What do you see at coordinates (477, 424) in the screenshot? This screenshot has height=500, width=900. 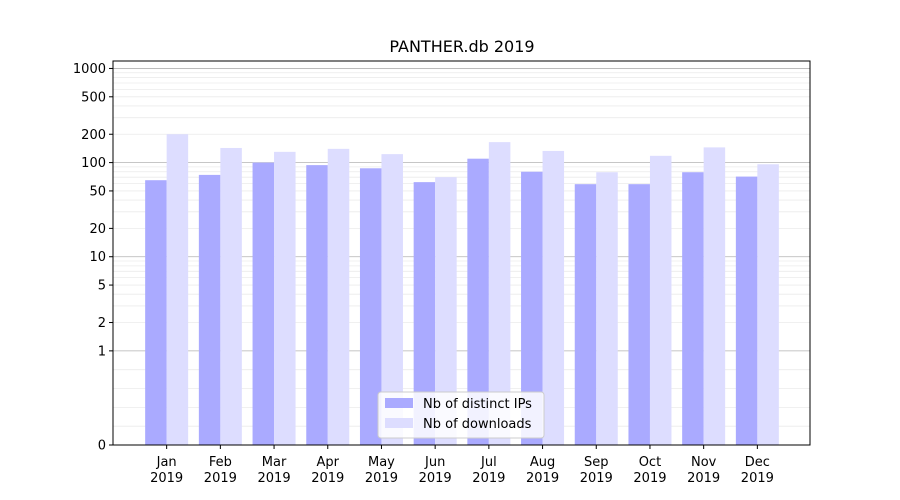 I see `legend-label: Nb of downloads` at bounding box center [477, 424].